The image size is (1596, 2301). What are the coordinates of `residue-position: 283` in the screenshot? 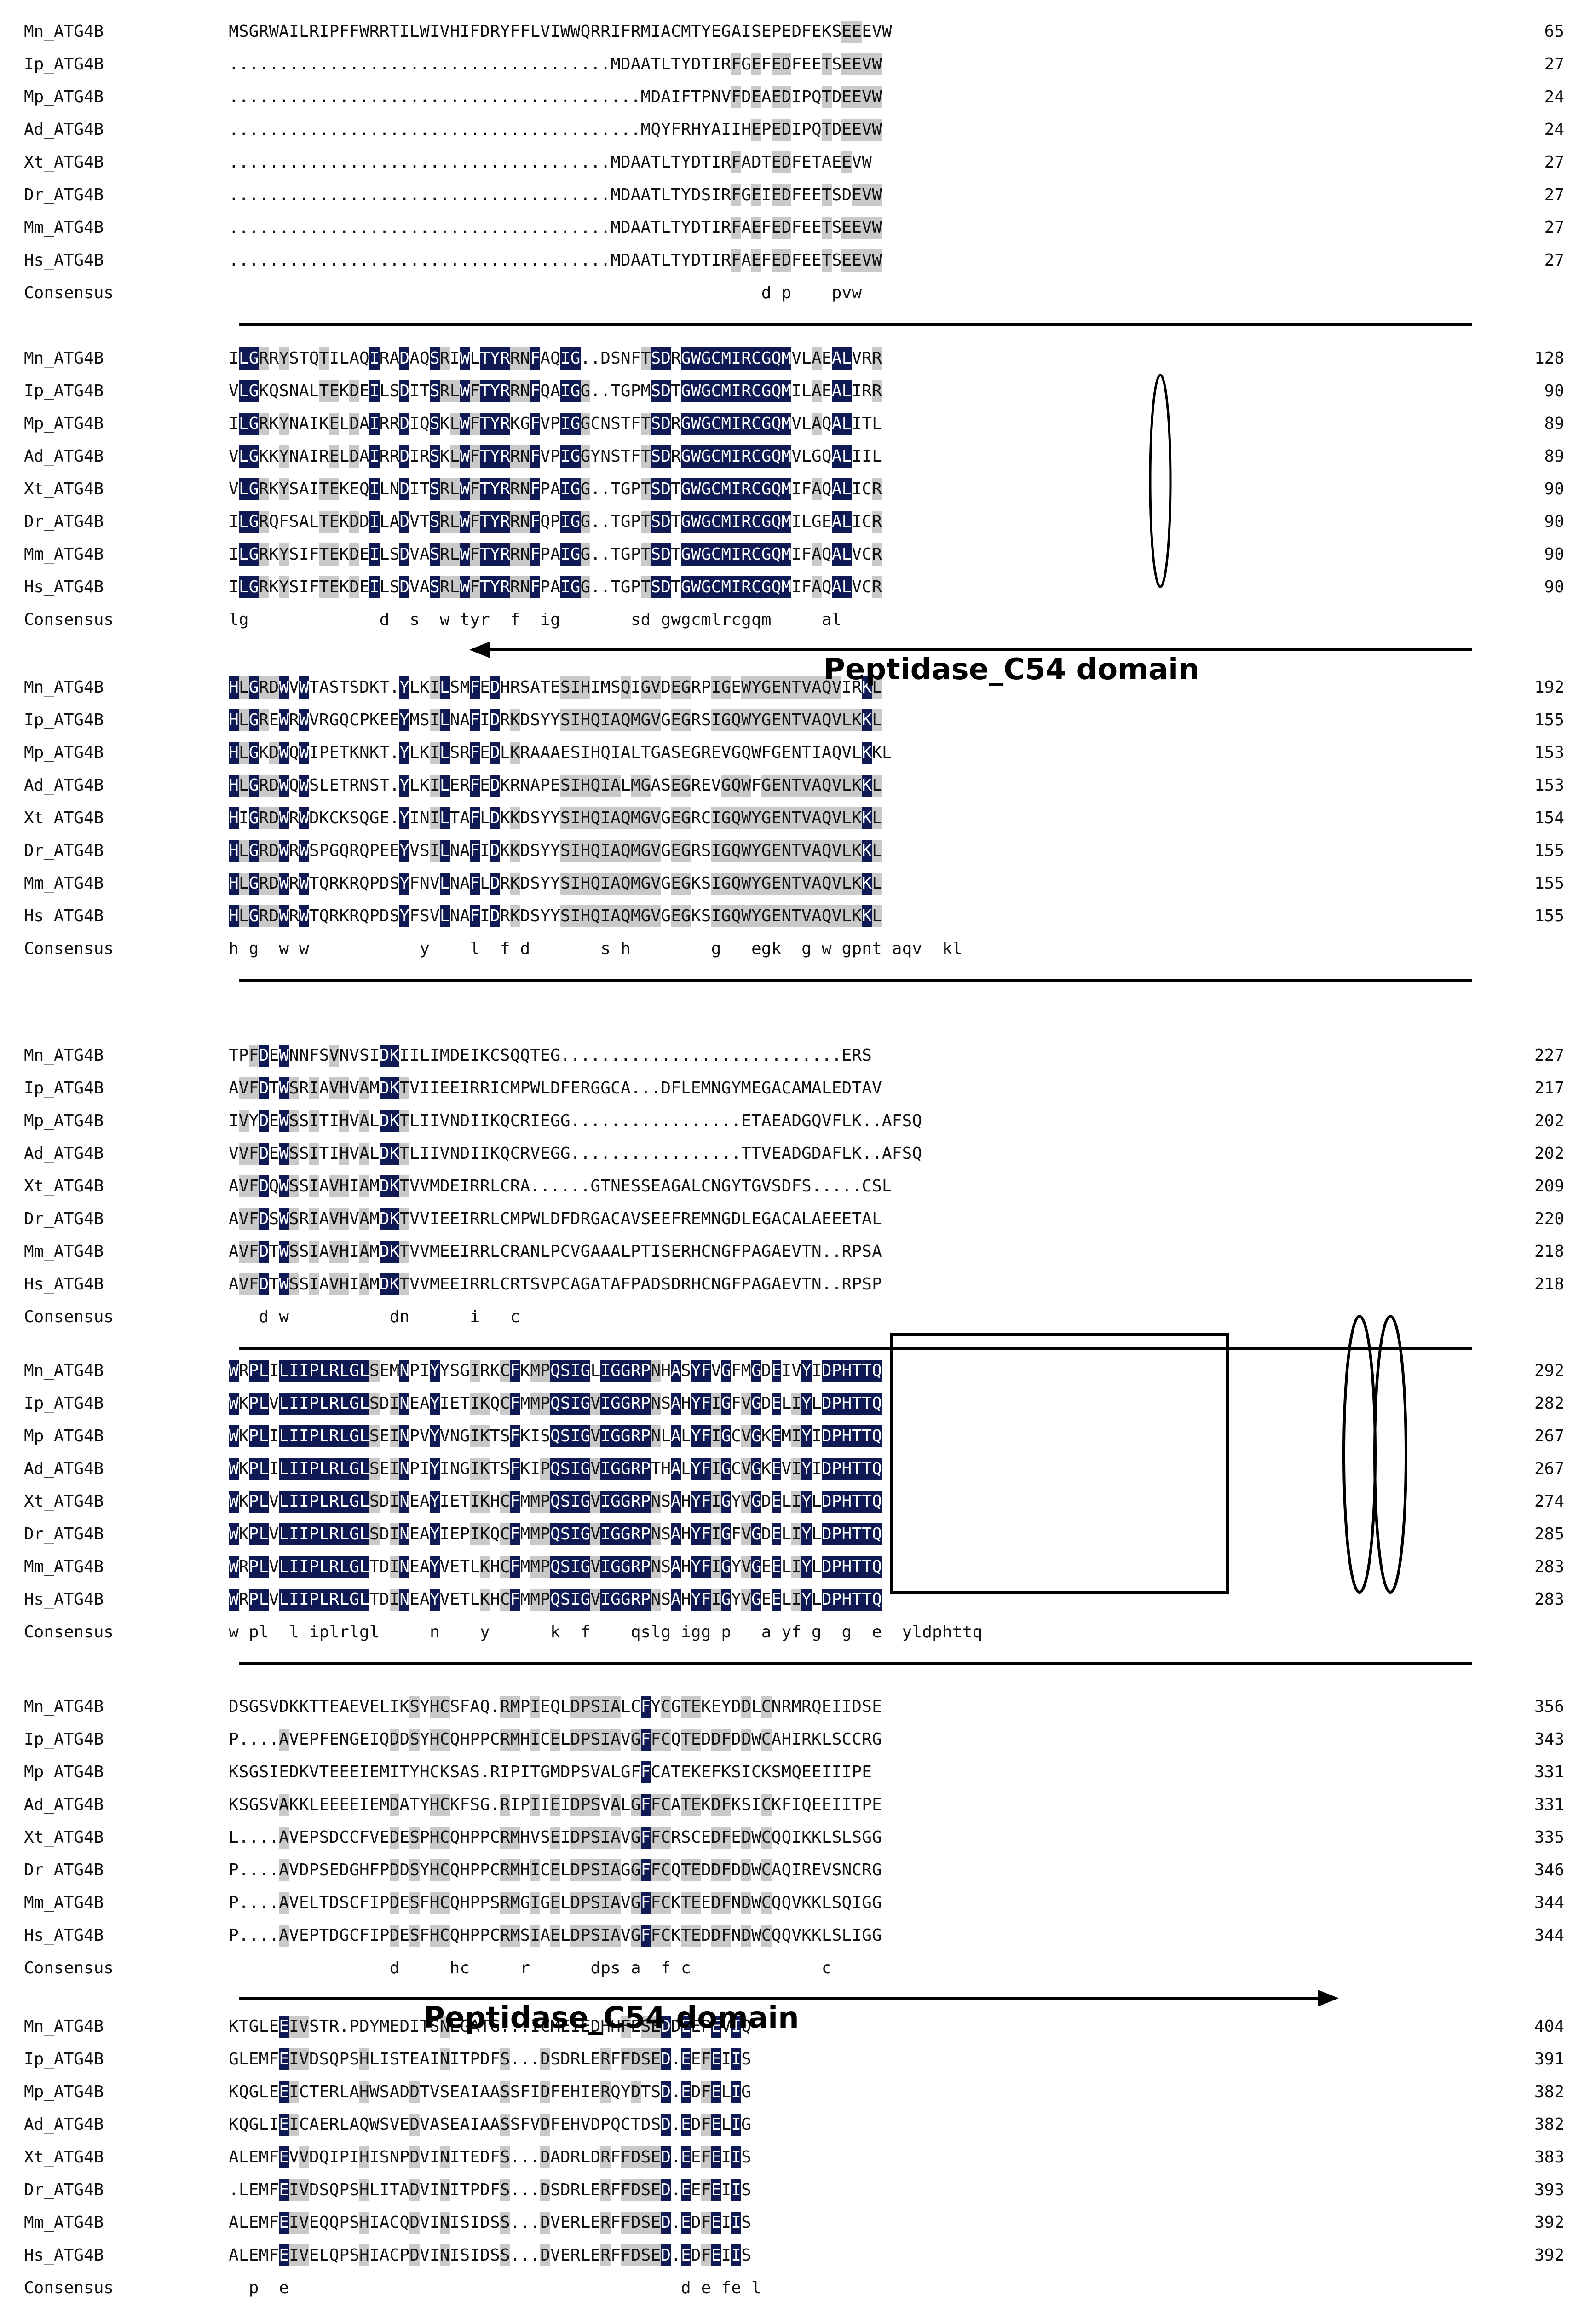 It's located at (1549, 1566).